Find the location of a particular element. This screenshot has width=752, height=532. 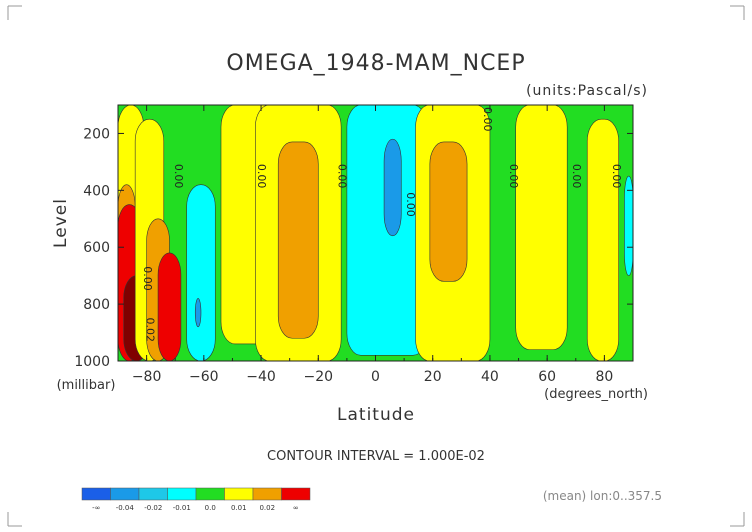

contour-interval-text: CONTOUR INTERVAL = 1.000E-02 is located at coordinates (376, 456).